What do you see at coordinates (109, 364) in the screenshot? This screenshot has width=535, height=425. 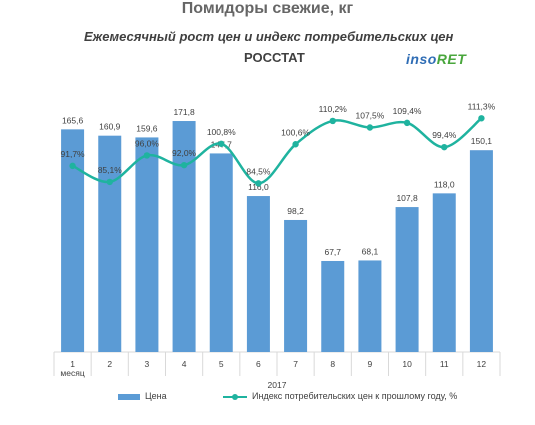 I see `x-tick-label: 2` at bounding box center [109, 364].